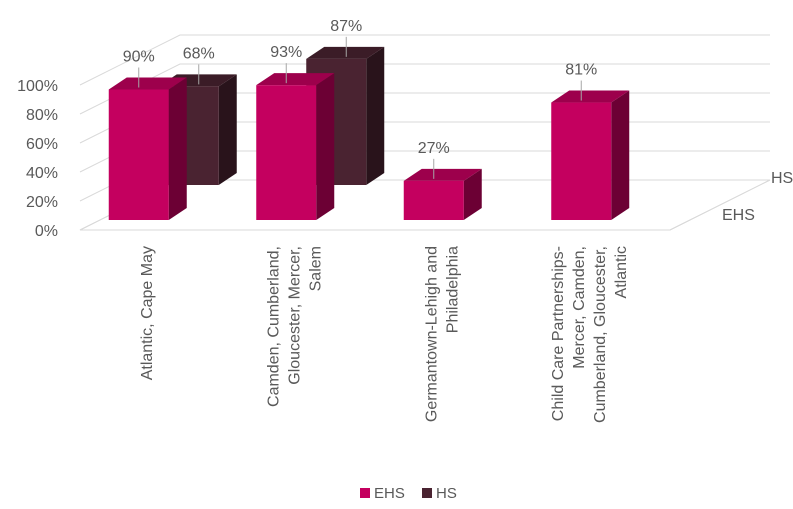  Describe the element at coordinates (558, 333) in the screenshot. I see `x-category-label-line: Child Care Partnerships-` at that location.